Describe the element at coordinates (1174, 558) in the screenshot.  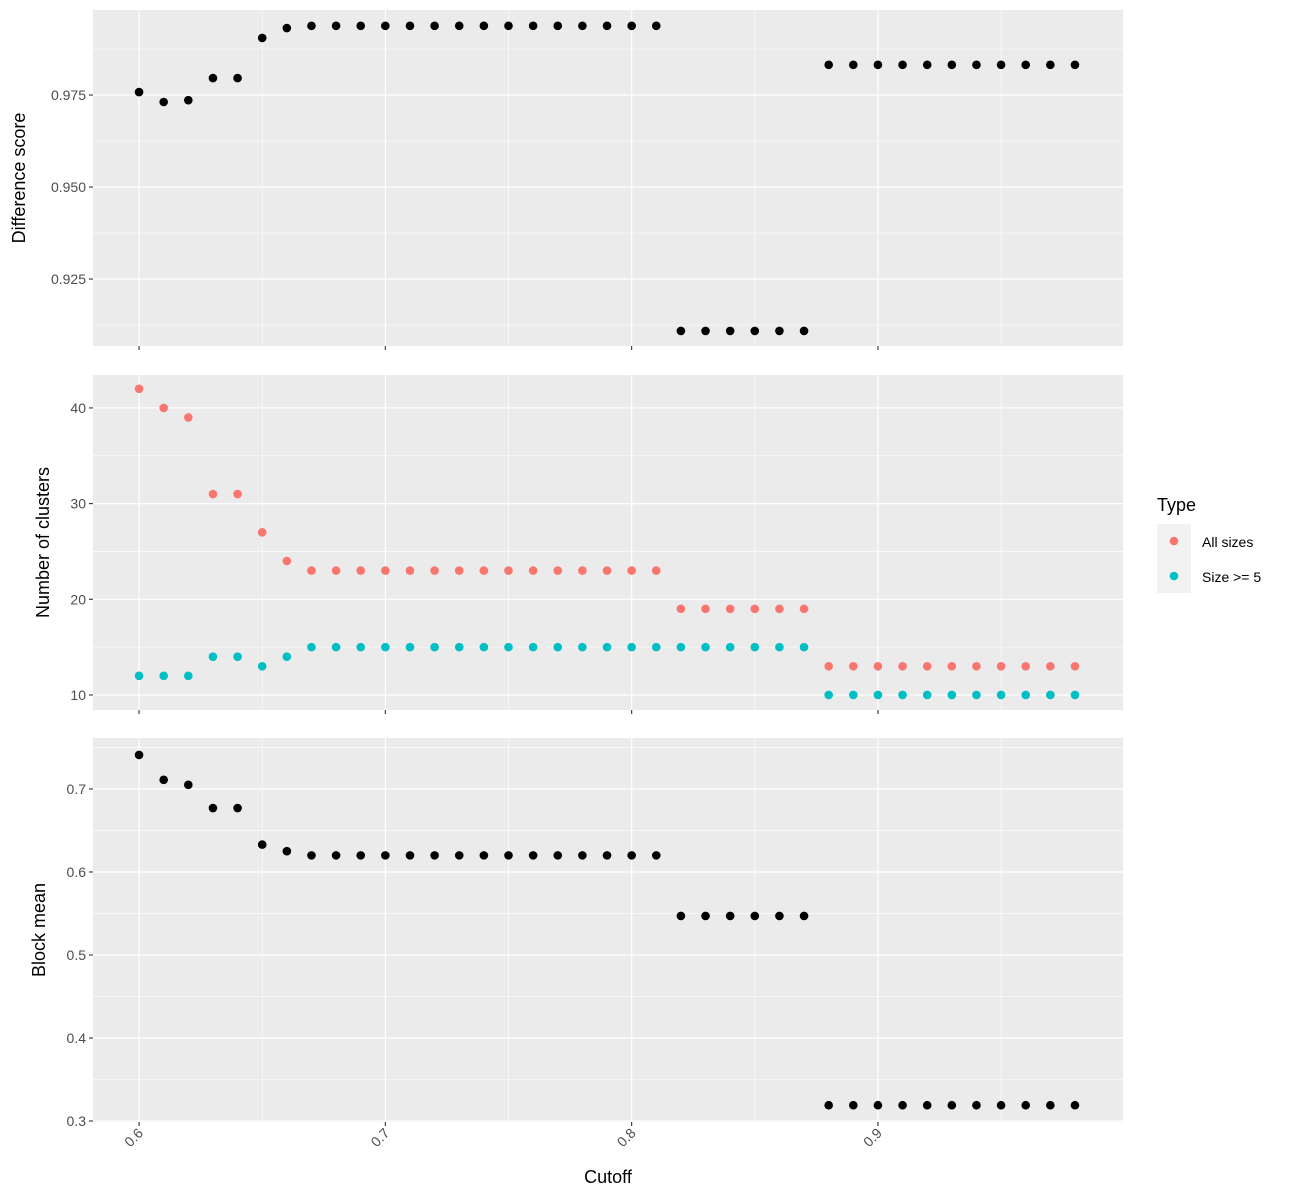
I see `legend-key-background` at that location.